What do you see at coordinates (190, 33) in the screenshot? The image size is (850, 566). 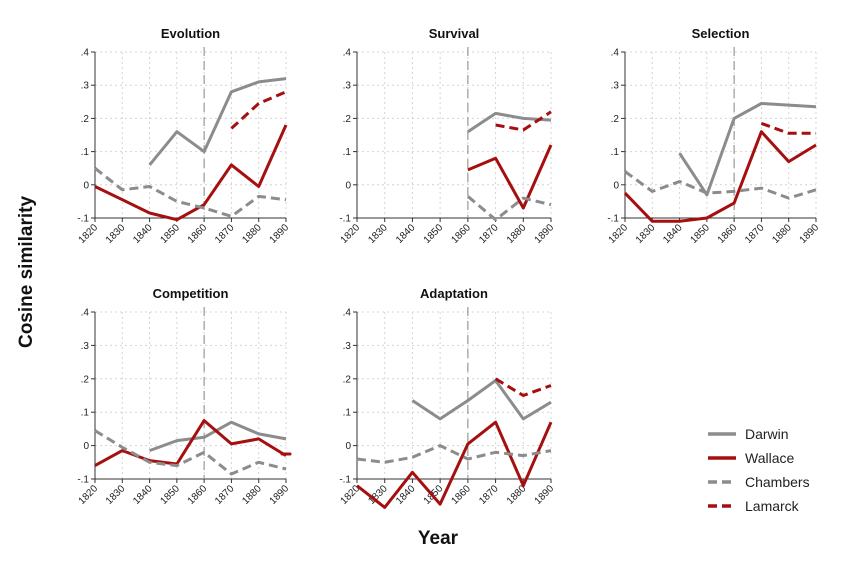 I see `panel-title: Evolution` at bounding box center [190, 33].